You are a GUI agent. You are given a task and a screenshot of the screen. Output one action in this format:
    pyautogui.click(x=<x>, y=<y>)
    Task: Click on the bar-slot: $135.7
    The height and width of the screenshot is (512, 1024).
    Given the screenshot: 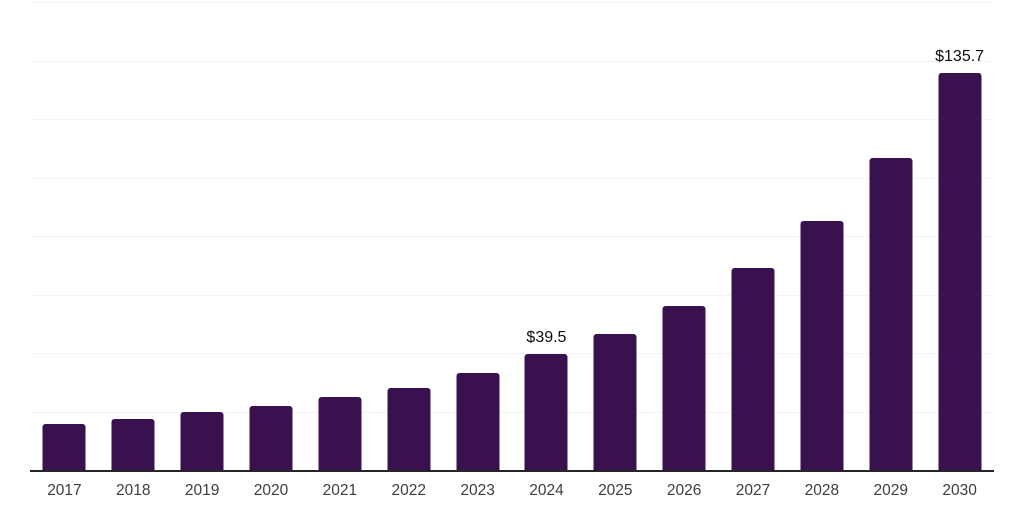 What is the action you would take?
    pyautogui.click(x=959, y=236)
    